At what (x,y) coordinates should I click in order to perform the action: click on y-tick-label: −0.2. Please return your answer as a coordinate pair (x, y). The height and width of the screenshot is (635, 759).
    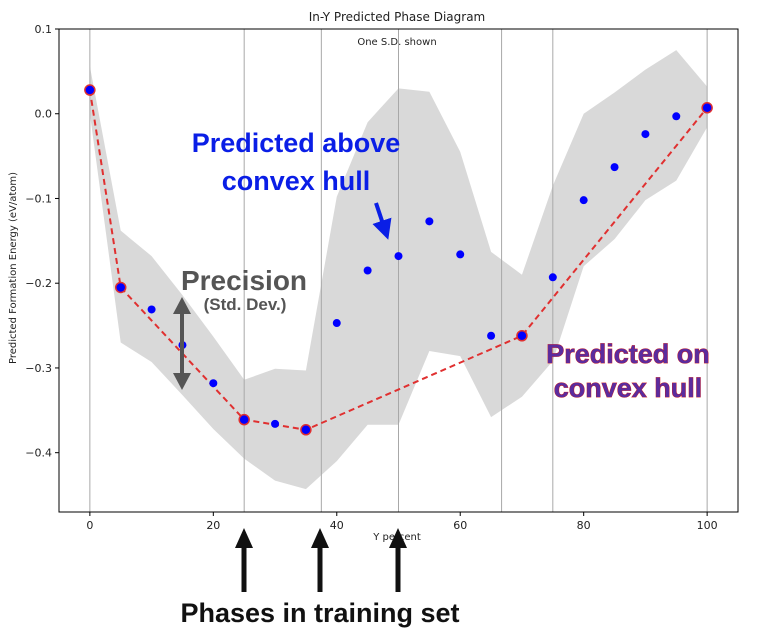
    Looking at the image, I should click on (38, 283).